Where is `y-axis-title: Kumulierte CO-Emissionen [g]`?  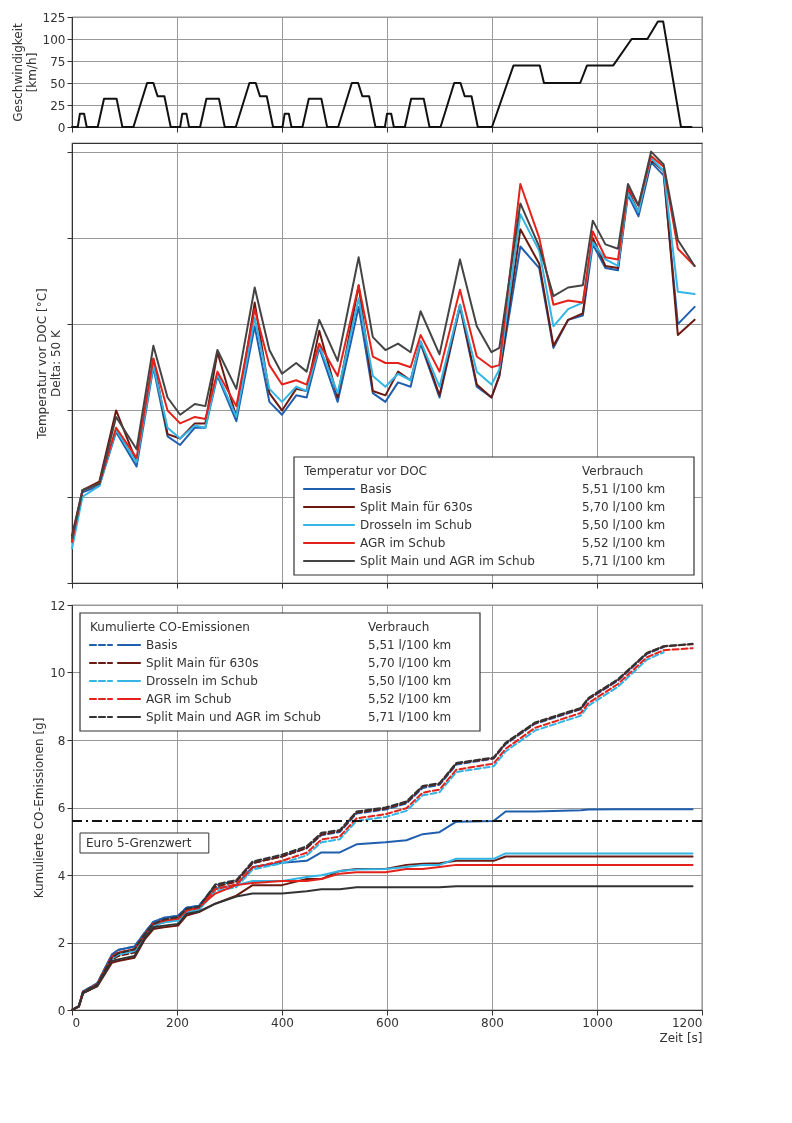
y-axis-title: Kumulierte CO-Emissionen [g] is located at coordinates (39, 808).